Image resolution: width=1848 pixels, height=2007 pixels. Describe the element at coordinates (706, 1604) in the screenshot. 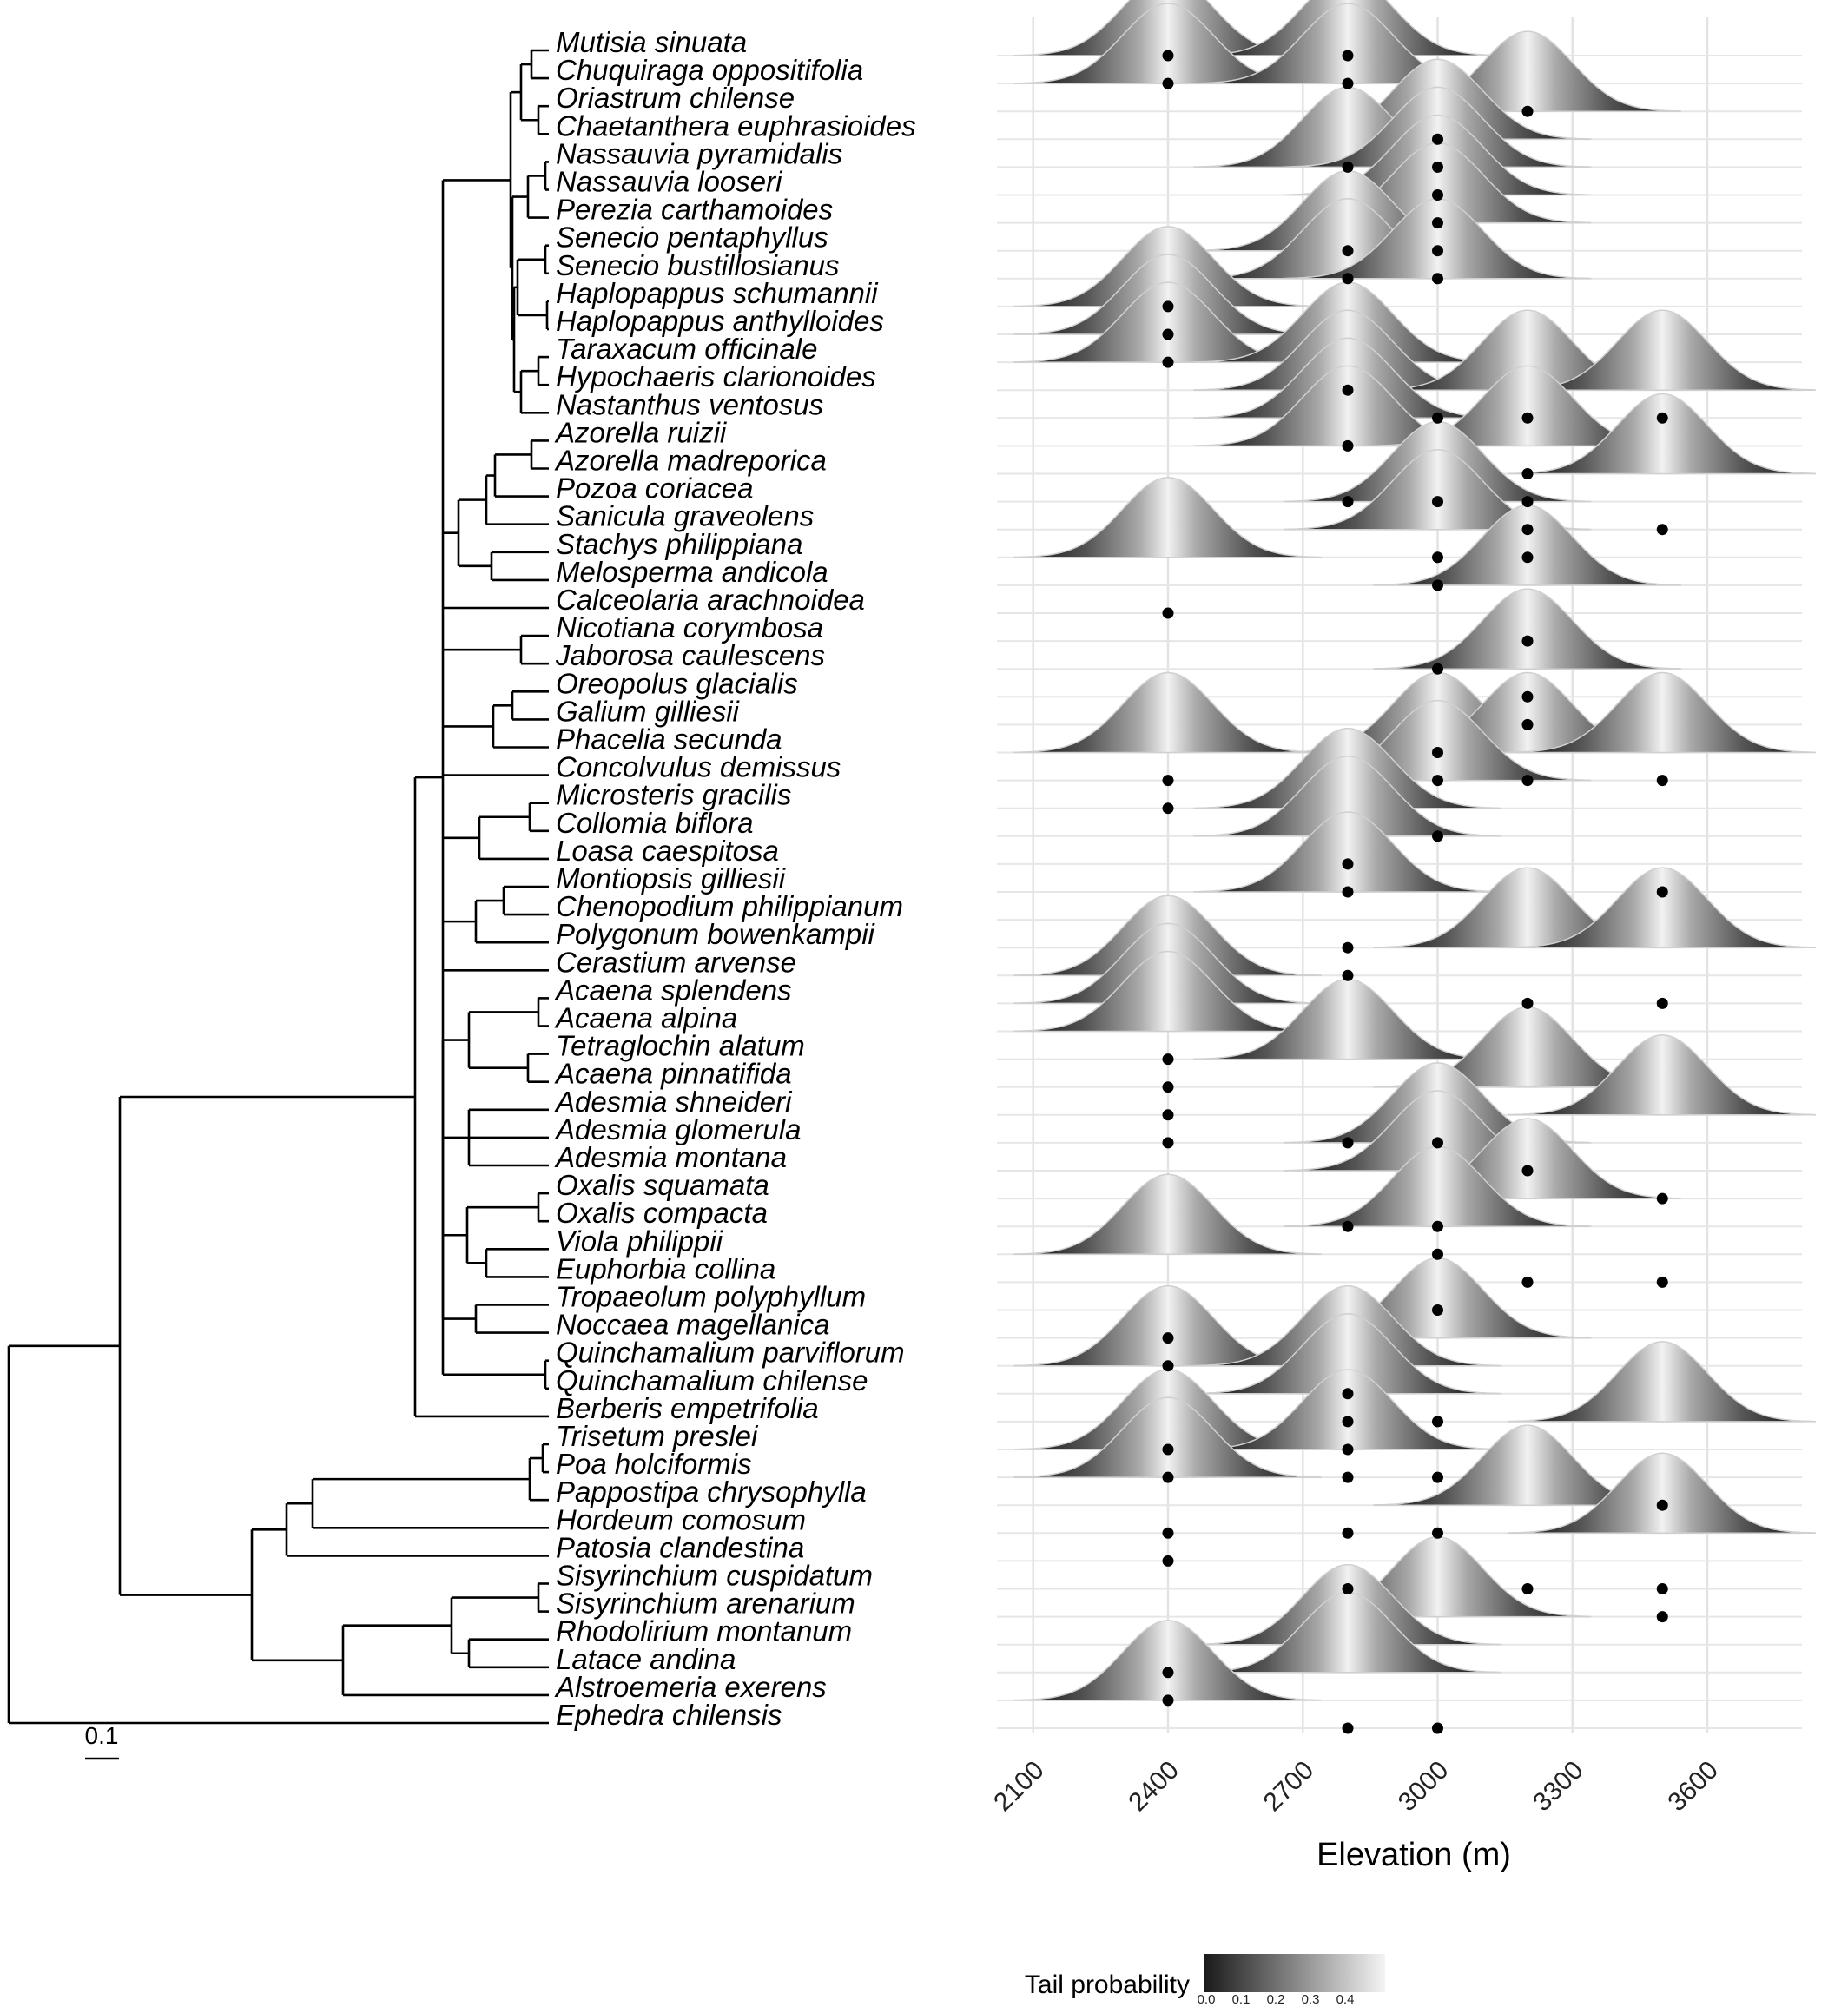

I see `species-label: Sisyrinchium arenarium` at that location.